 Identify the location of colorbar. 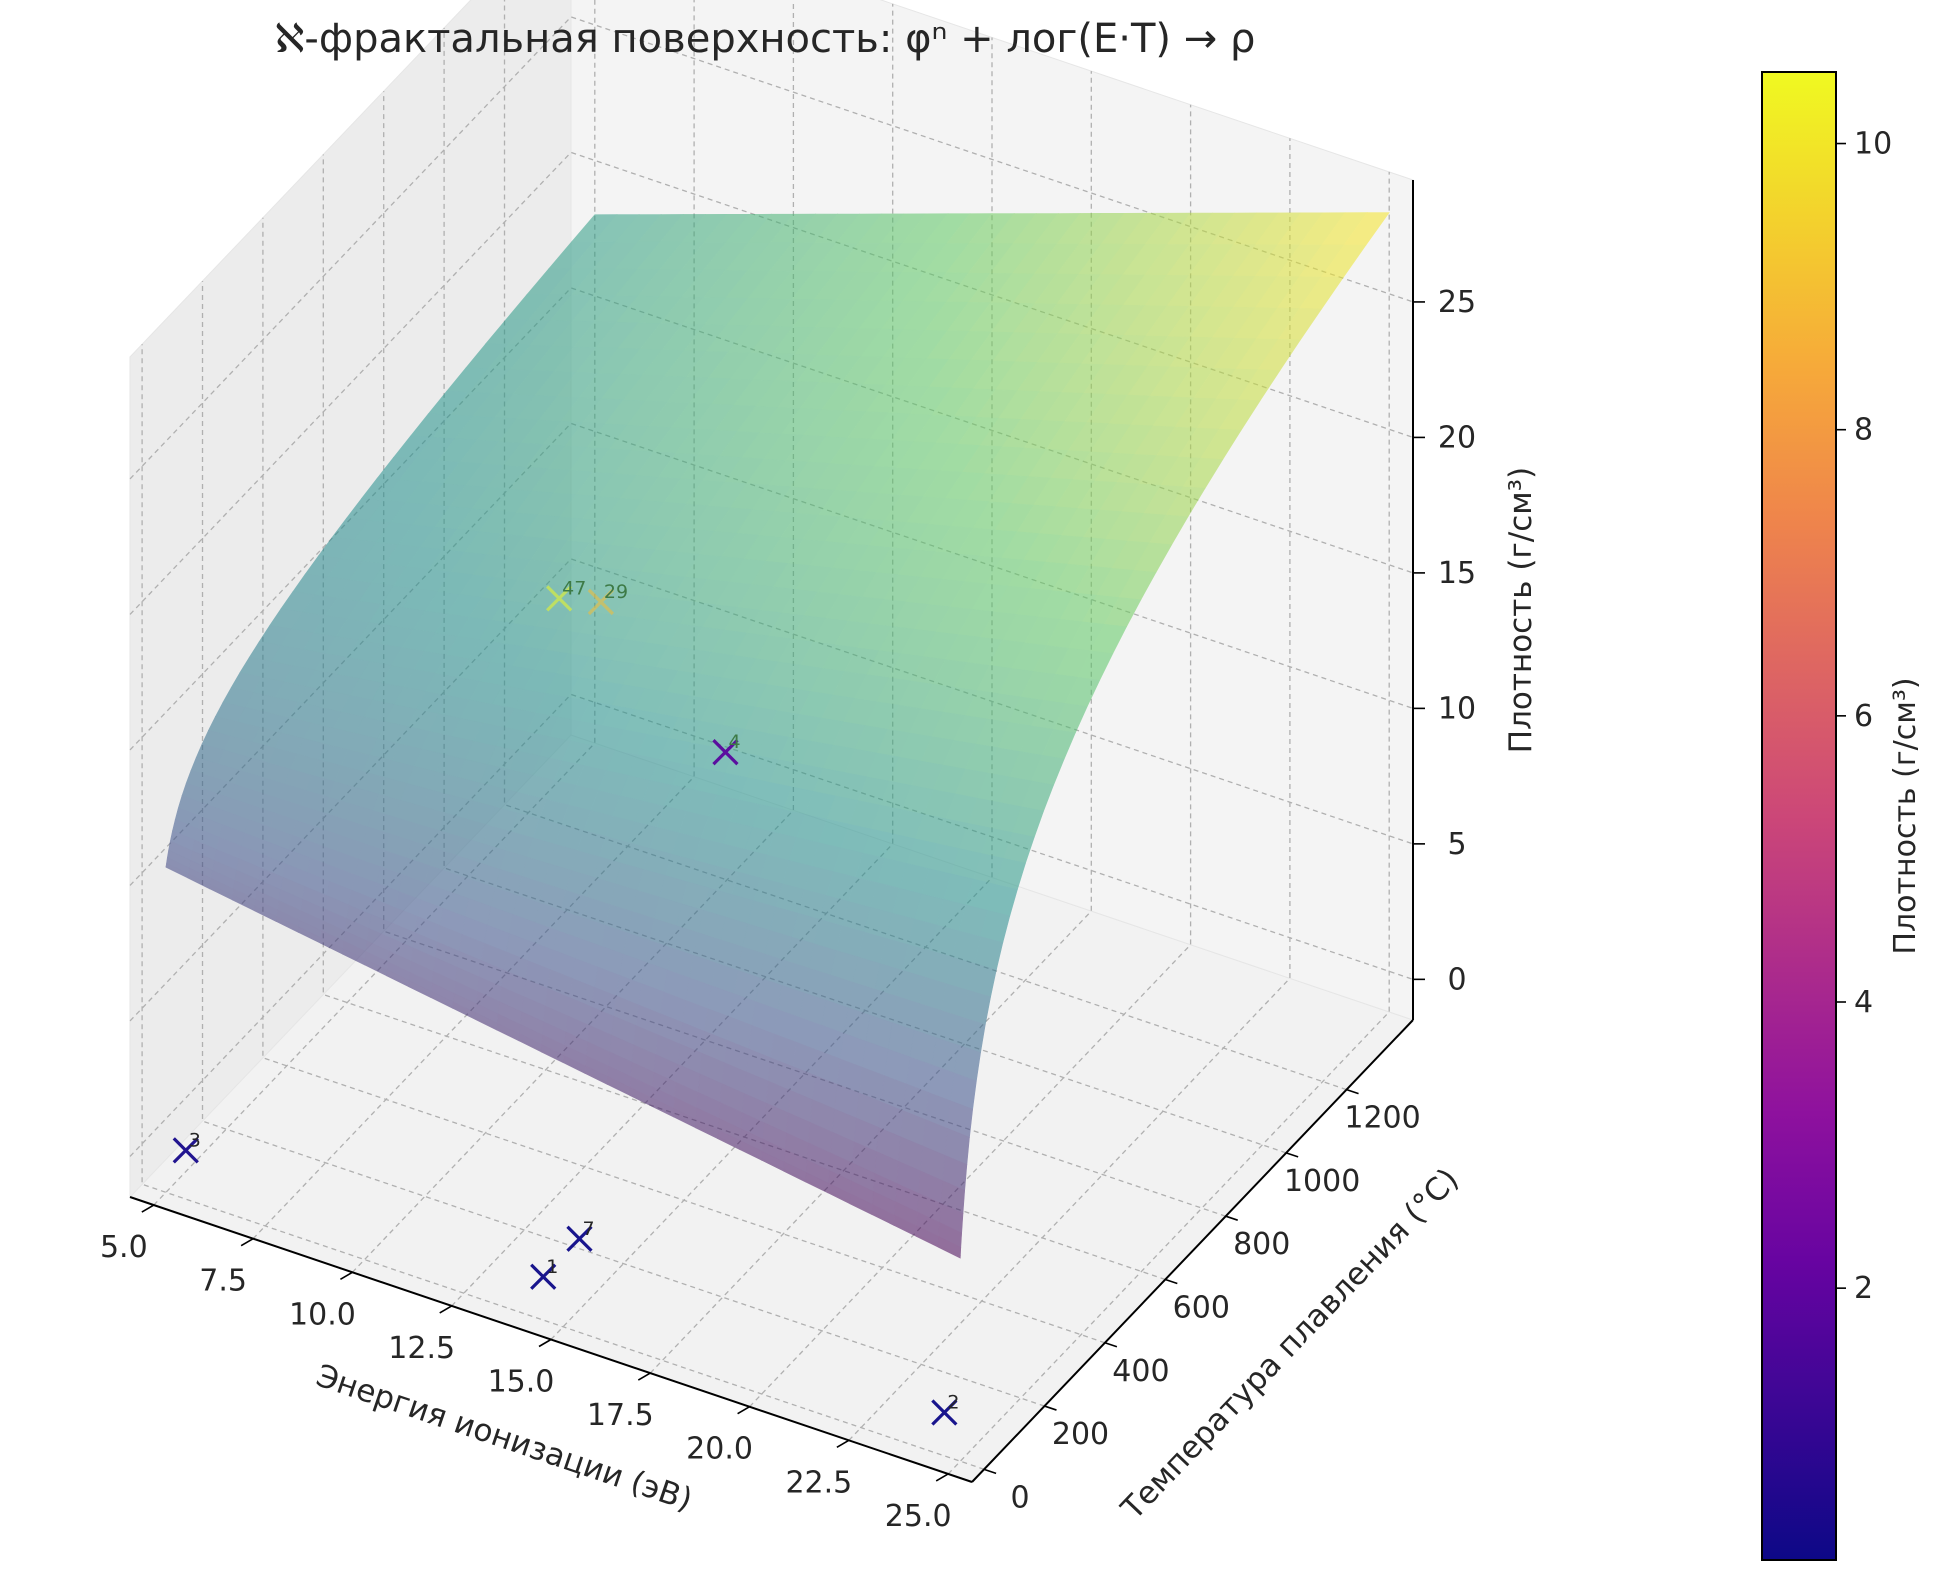
(1799, 816).